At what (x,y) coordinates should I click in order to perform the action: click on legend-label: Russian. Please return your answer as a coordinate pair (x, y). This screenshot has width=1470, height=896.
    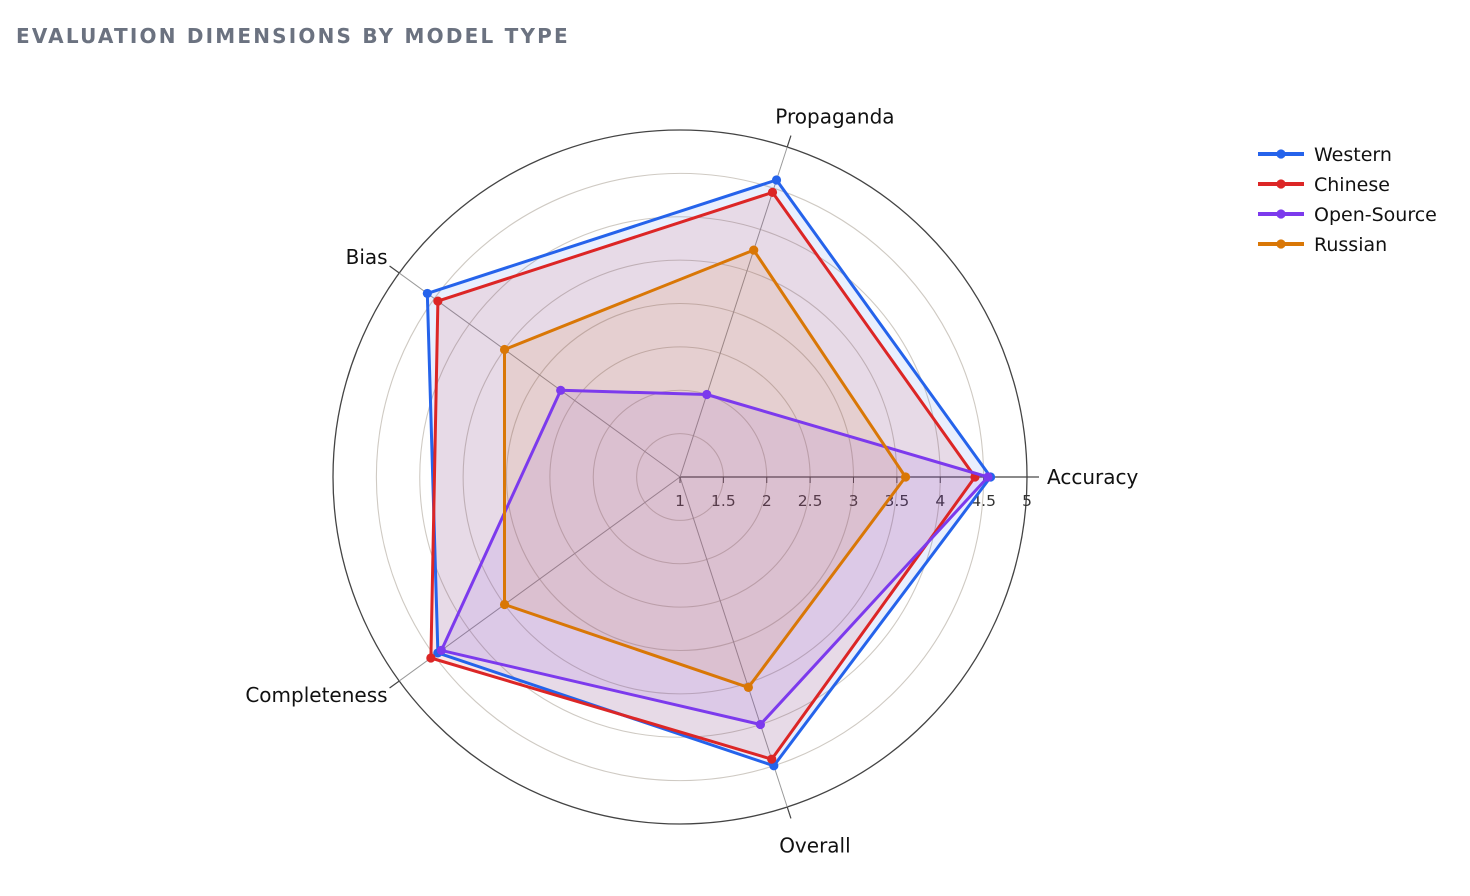
    Looking at the image, I should click on (1350, 245).